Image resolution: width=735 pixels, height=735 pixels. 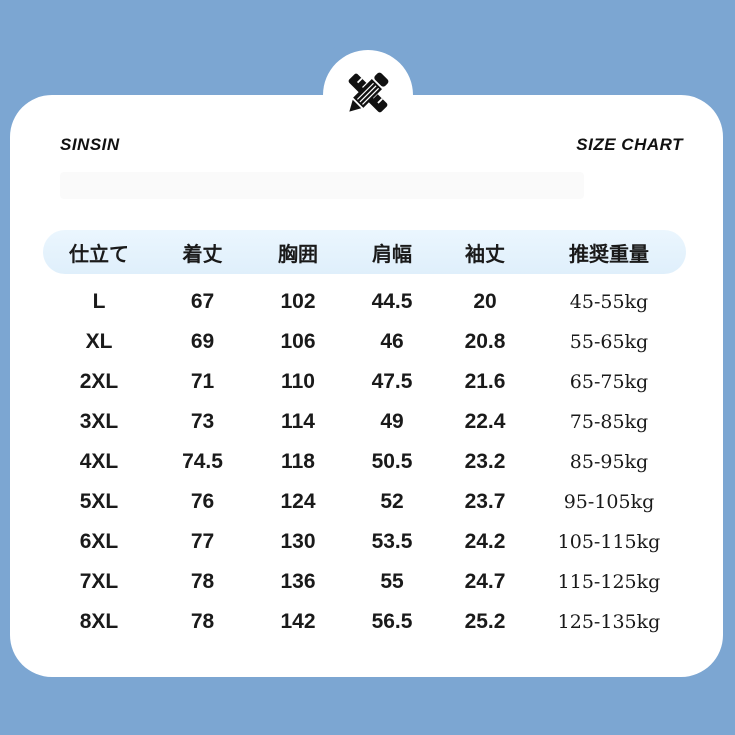 What do you see at coordinates (322, 185) in the screenshot?
I see `highlight-bar` at bounding box center [322, 185].